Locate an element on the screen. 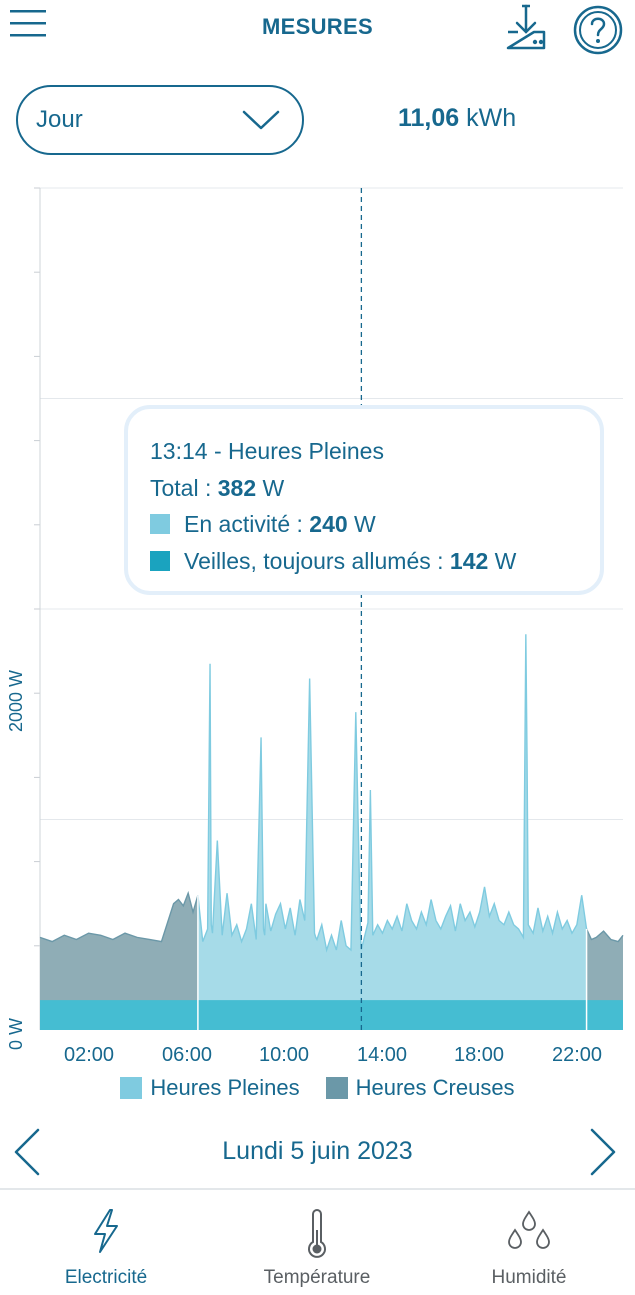  tooltip-standby-unit: W is located at coordinates (502, 560).